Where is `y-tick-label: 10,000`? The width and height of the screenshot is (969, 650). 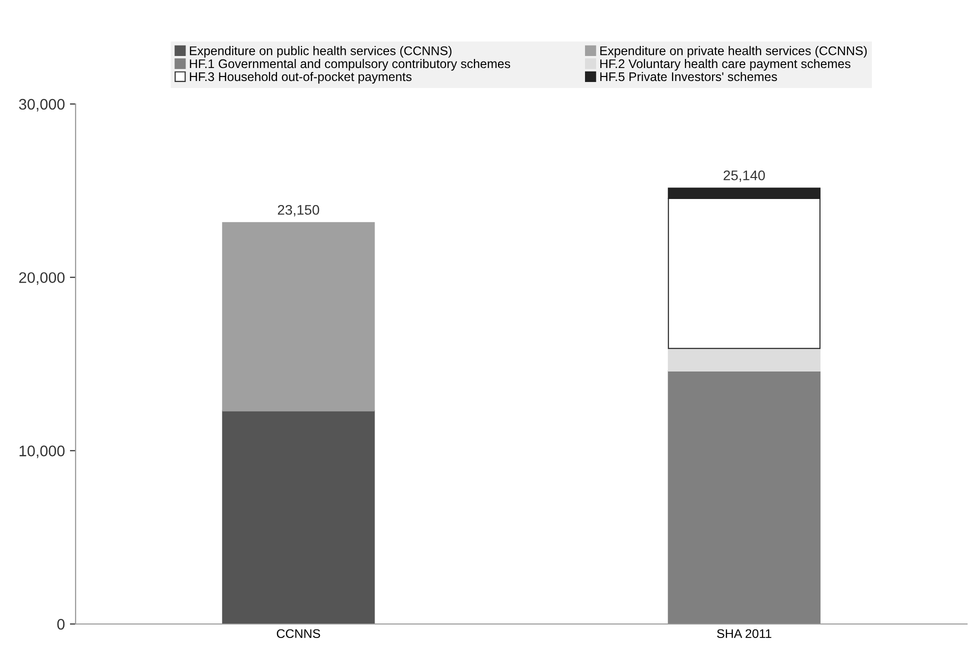 y-tick-label: 10,000 is located at coordinates (42, 452).